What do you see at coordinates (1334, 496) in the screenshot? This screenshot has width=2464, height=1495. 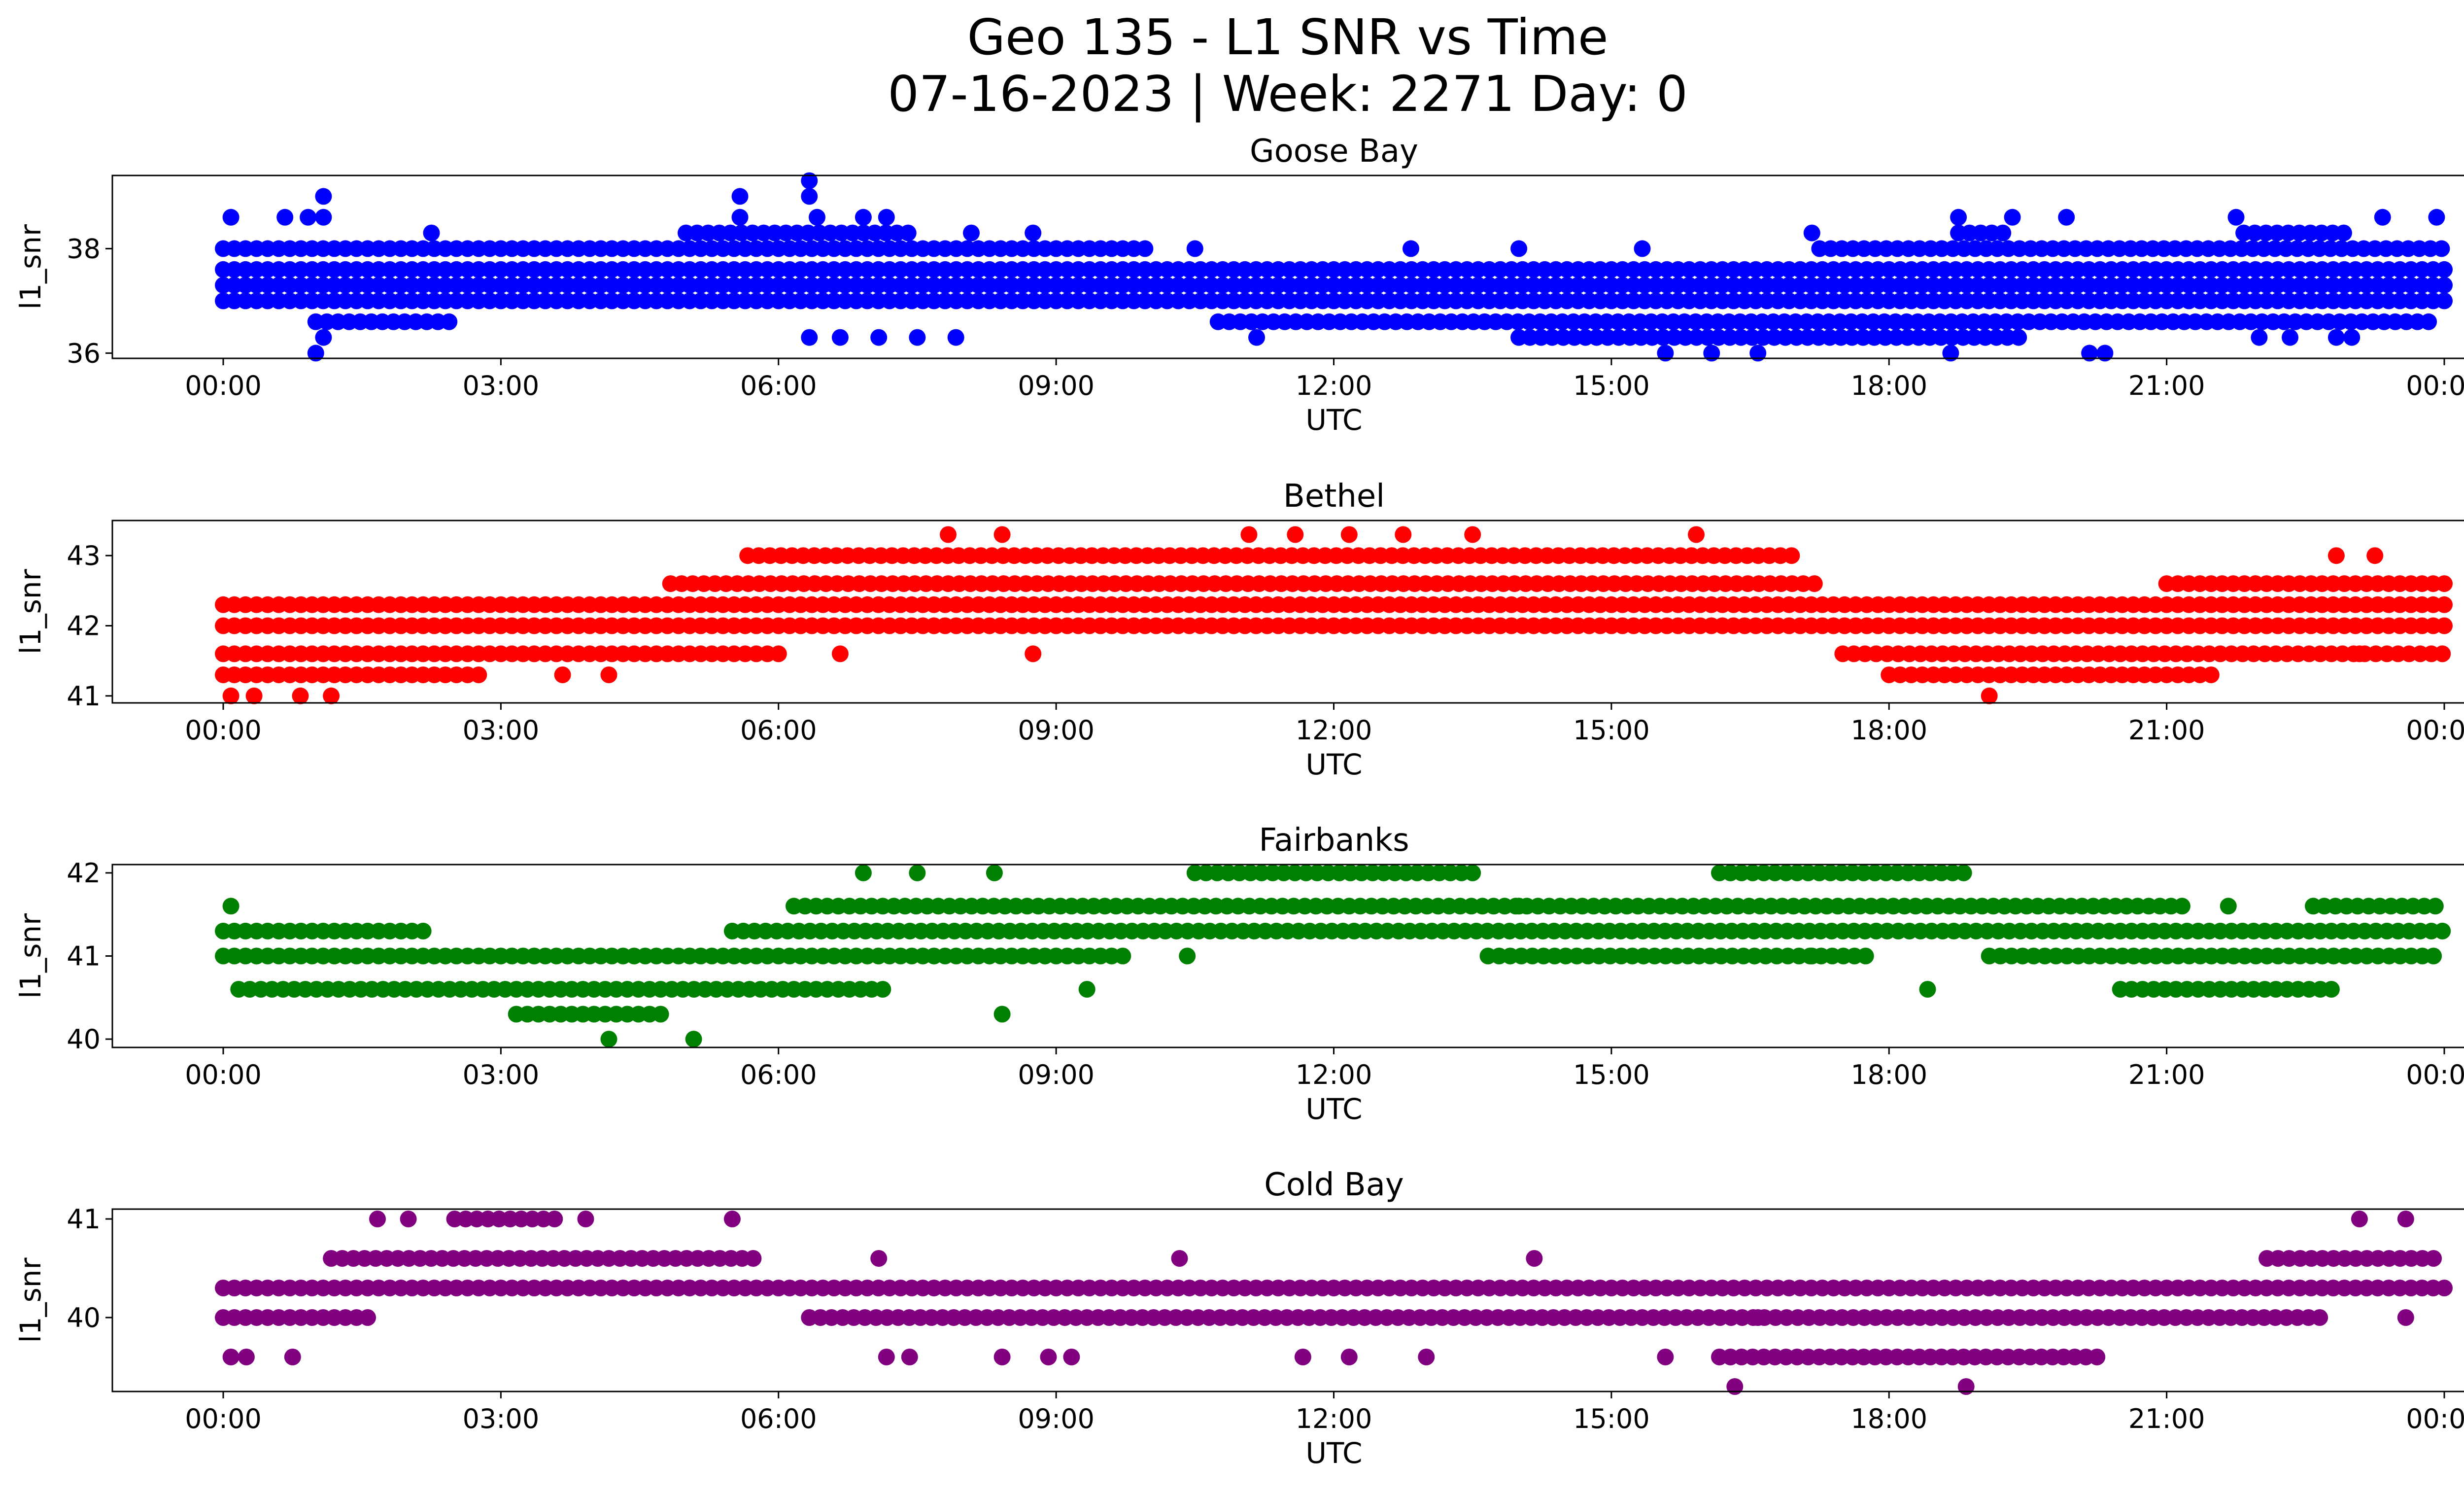 I see `subplot-title: Bethel` at bounding box center [1334, 496].